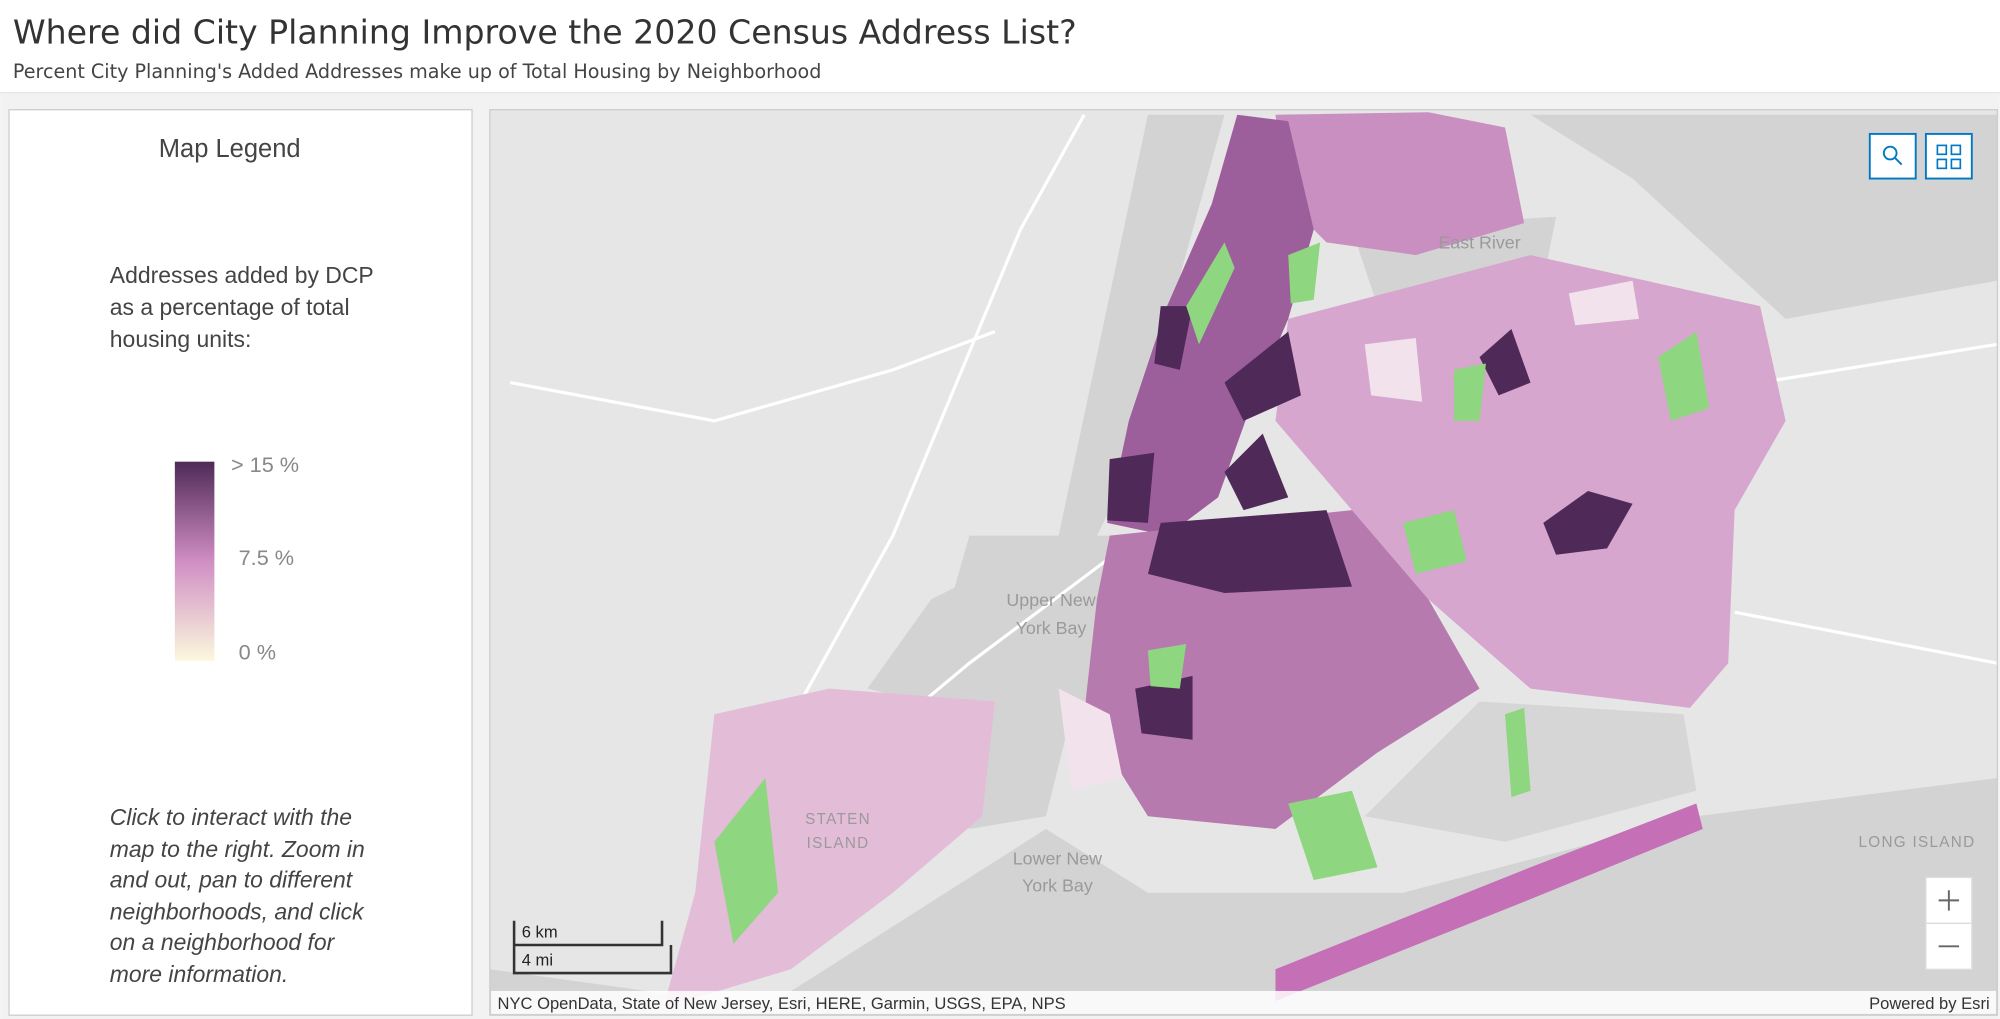 The width and height of the screenshot is (2000, 1019). Describe the element at coordinates (1948, 156) in the screenshot. I see `basemap-button` at that location.